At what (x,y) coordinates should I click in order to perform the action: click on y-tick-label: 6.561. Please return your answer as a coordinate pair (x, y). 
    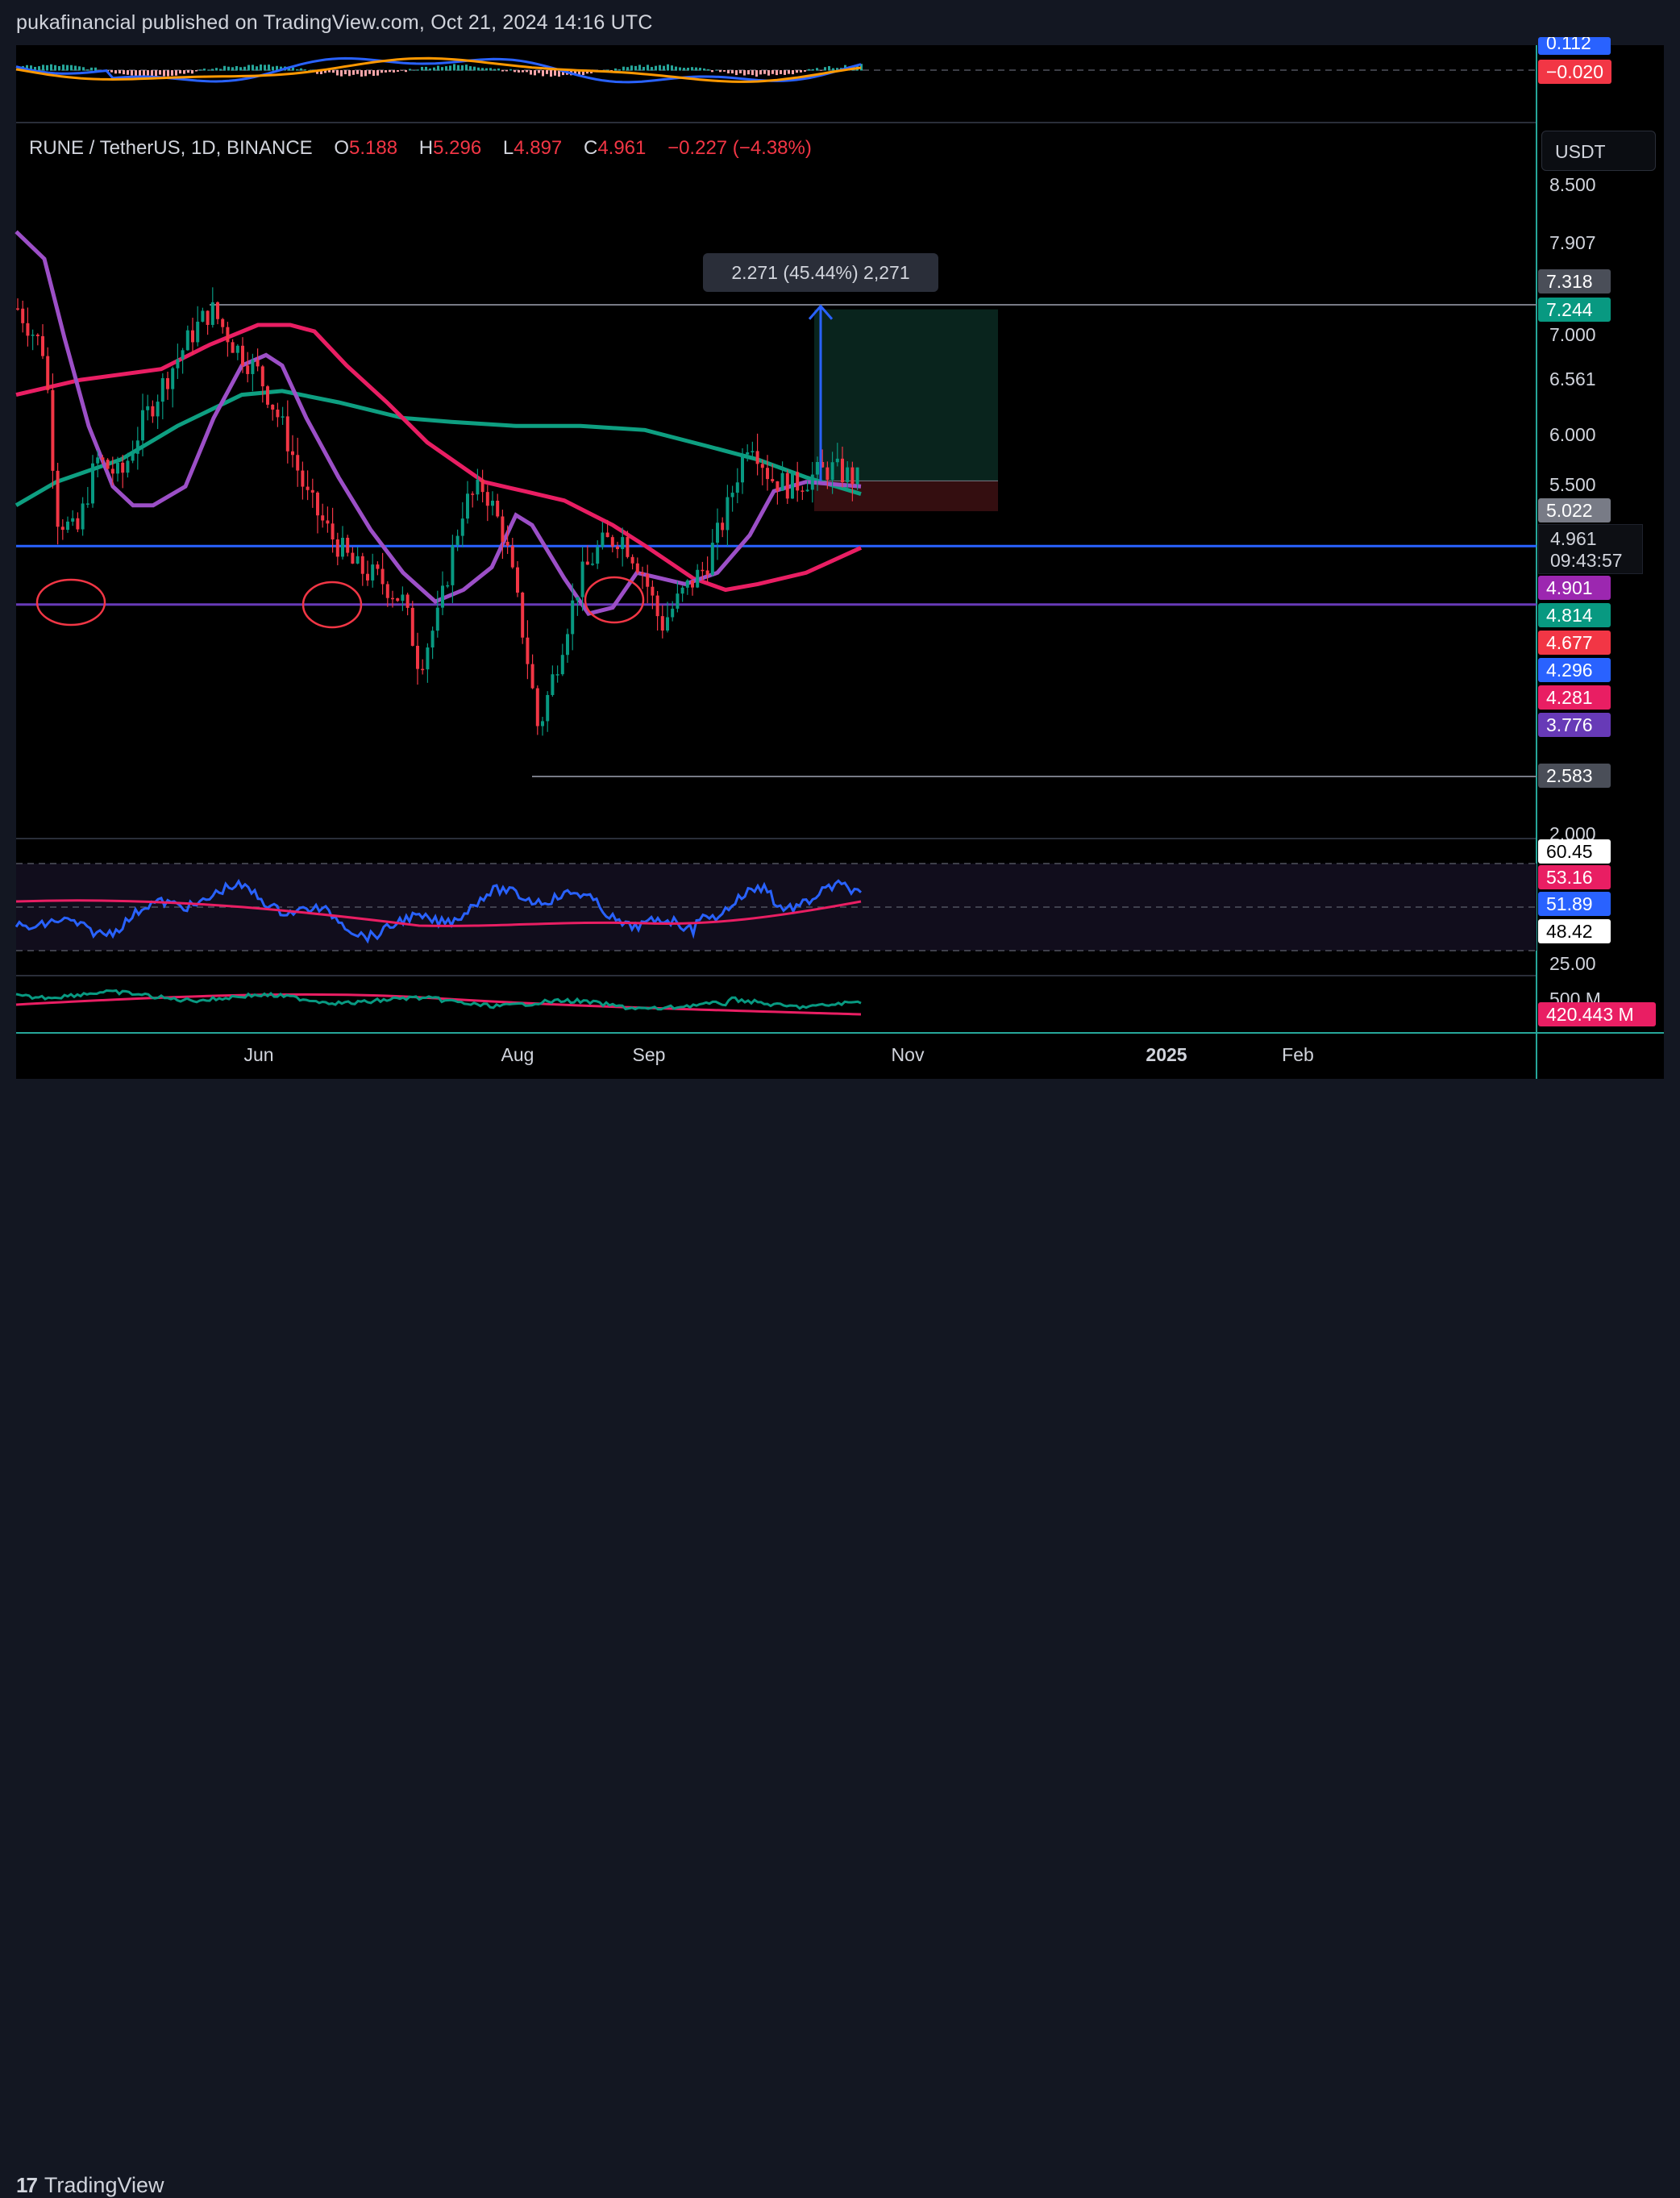
    Looking at the image, I should click on (1572, 378).